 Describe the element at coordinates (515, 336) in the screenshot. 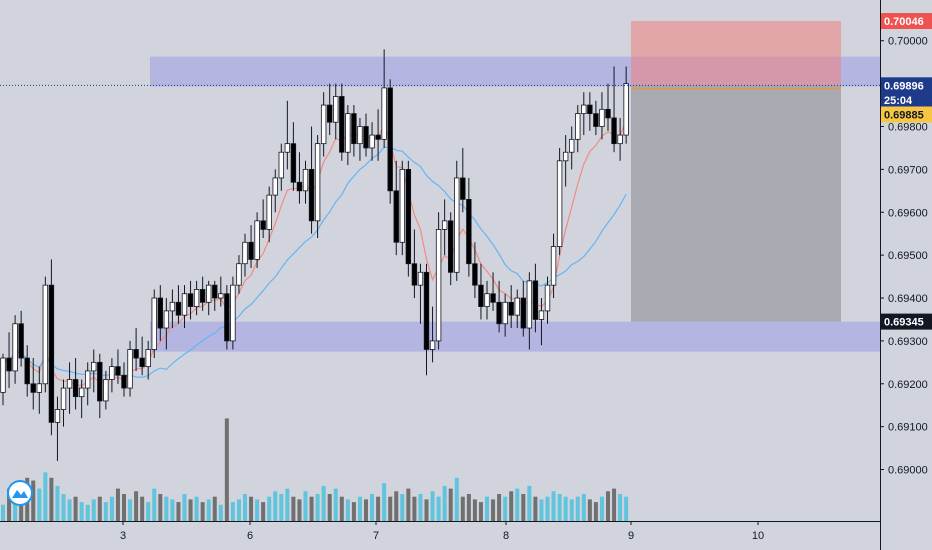

I see `support-zone` at that location.